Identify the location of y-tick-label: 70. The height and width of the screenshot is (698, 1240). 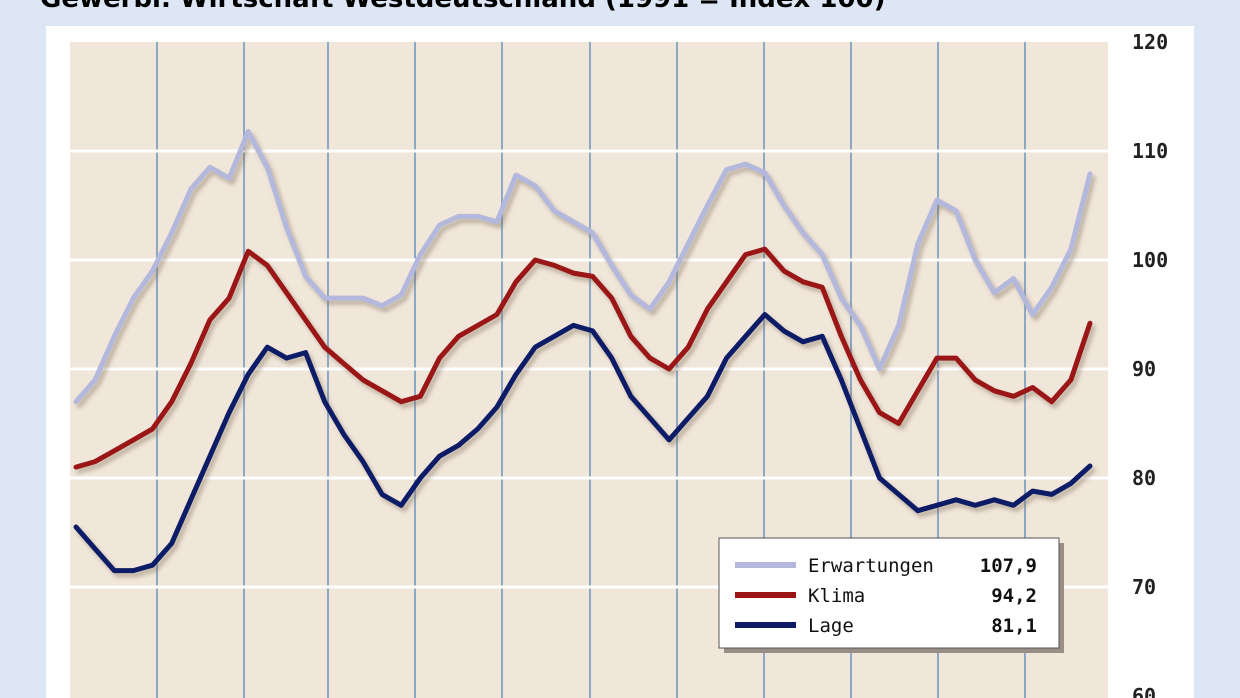
(1144, 587).